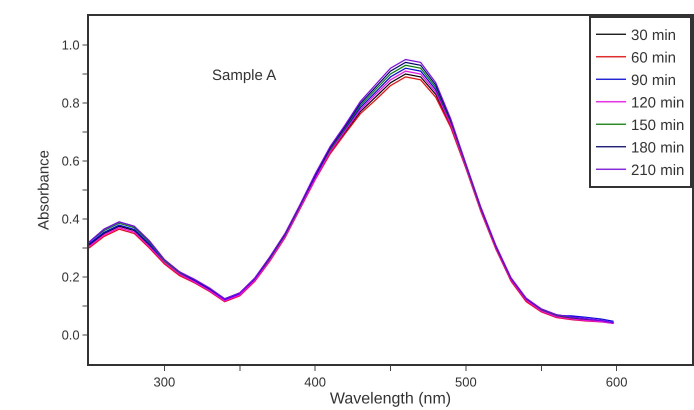  What do you see at coordinates (71, 161) in the screenshot?
I see `y-tick-label: 0.6` at bounding box center [71, 161].